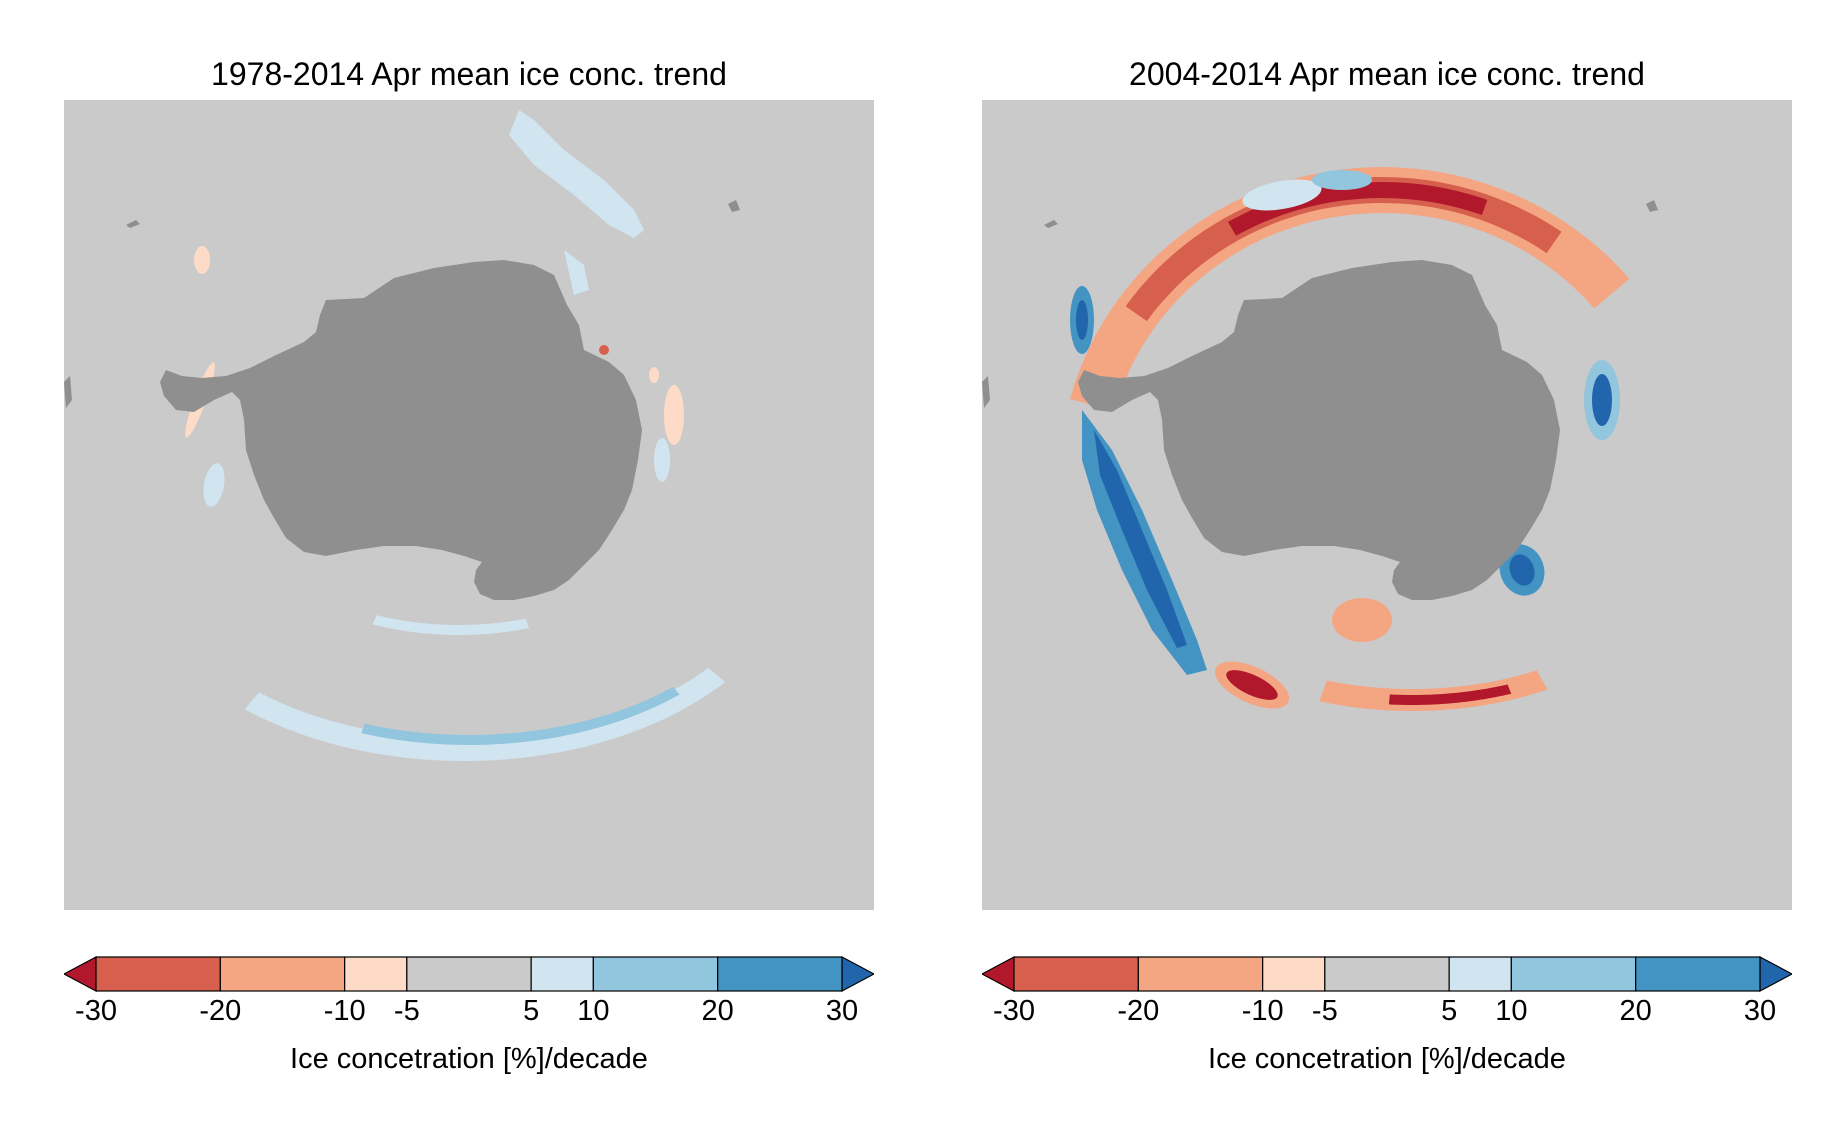  What do you see at coordinates (469, 74) in the screenshot?
I see `panel-title: 1978-2014 Apr mean ice conc. trend` at bounding box center [469, 74].